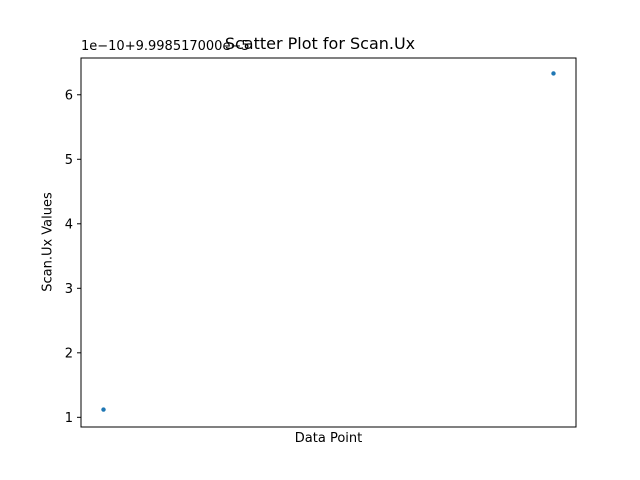 The image size is (640, 480). Describe the element at coordinates (48, 242) in the screenshot. I see `y-axis-label: Scan.Ux Values` at that location.